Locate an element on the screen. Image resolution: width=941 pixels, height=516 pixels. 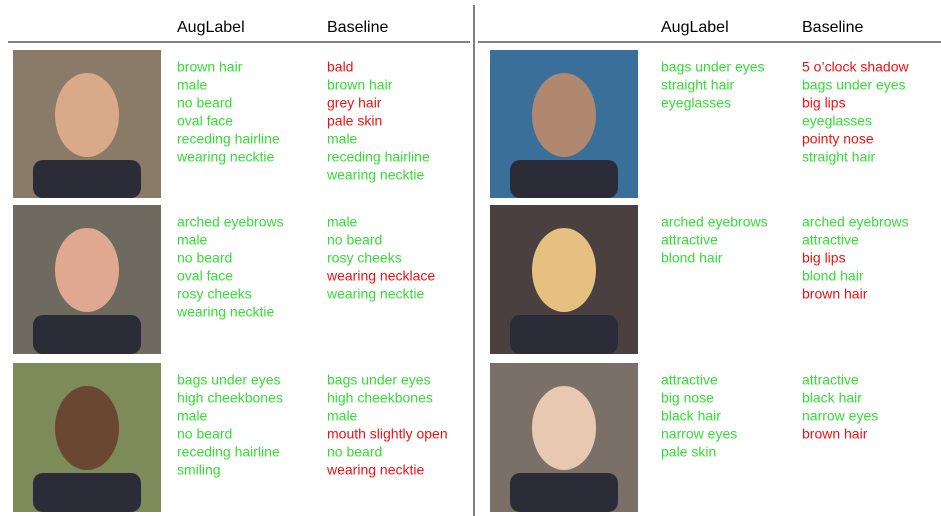
attribute-label: 5 o’clock shadow is located at coordinates (856, 67).